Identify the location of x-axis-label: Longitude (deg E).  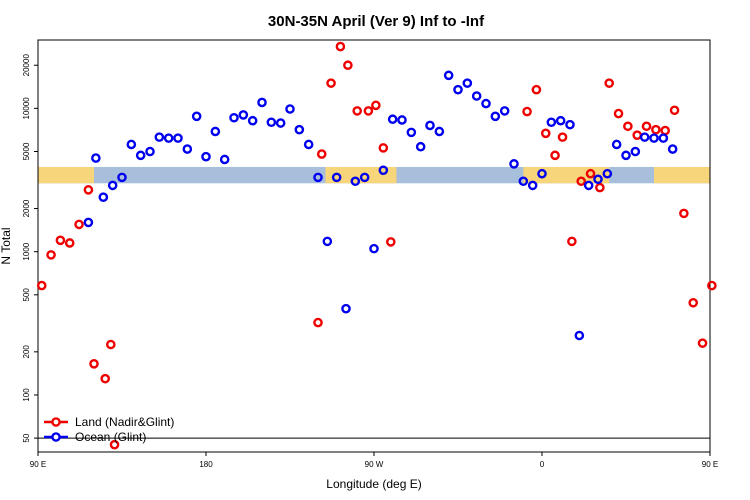
(373, 484).